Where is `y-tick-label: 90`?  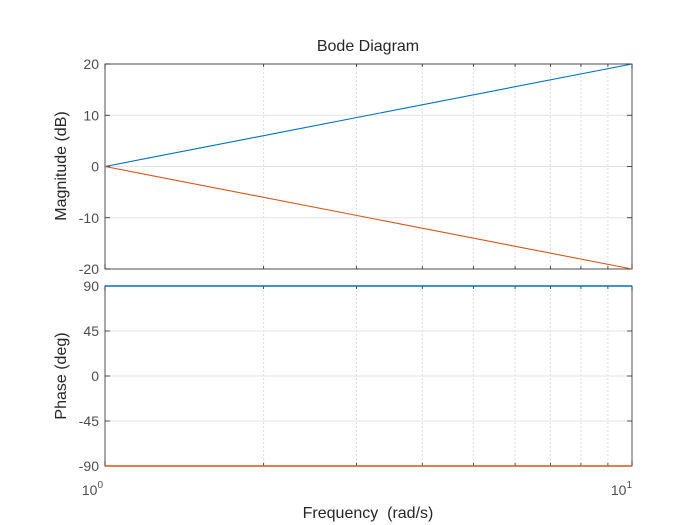 y-tick-label: 90 is located at coordinates (91, 286).